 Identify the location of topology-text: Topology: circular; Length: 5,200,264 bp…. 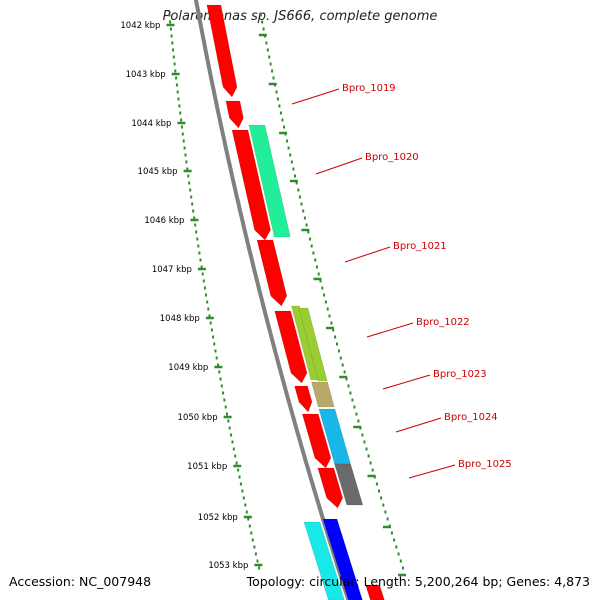
(418, 581).